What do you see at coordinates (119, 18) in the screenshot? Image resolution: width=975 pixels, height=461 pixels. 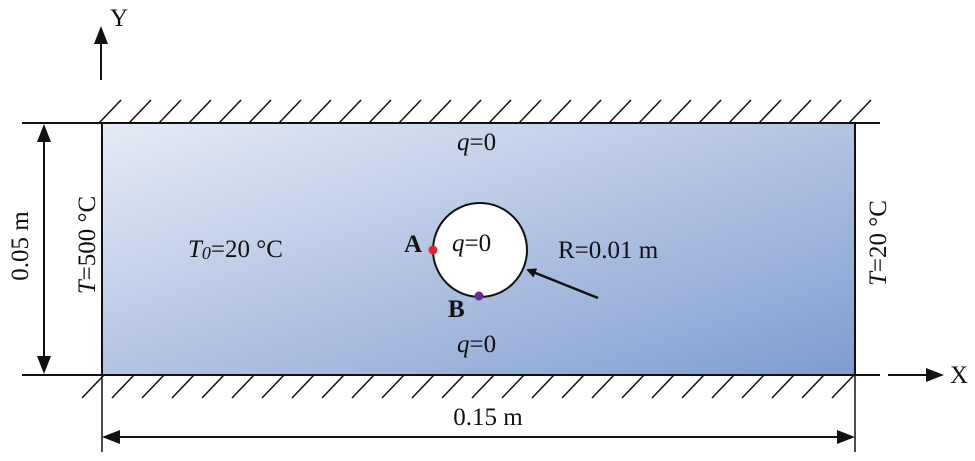 I see `y-axis-label: Y` at bounding box center [119, 18].